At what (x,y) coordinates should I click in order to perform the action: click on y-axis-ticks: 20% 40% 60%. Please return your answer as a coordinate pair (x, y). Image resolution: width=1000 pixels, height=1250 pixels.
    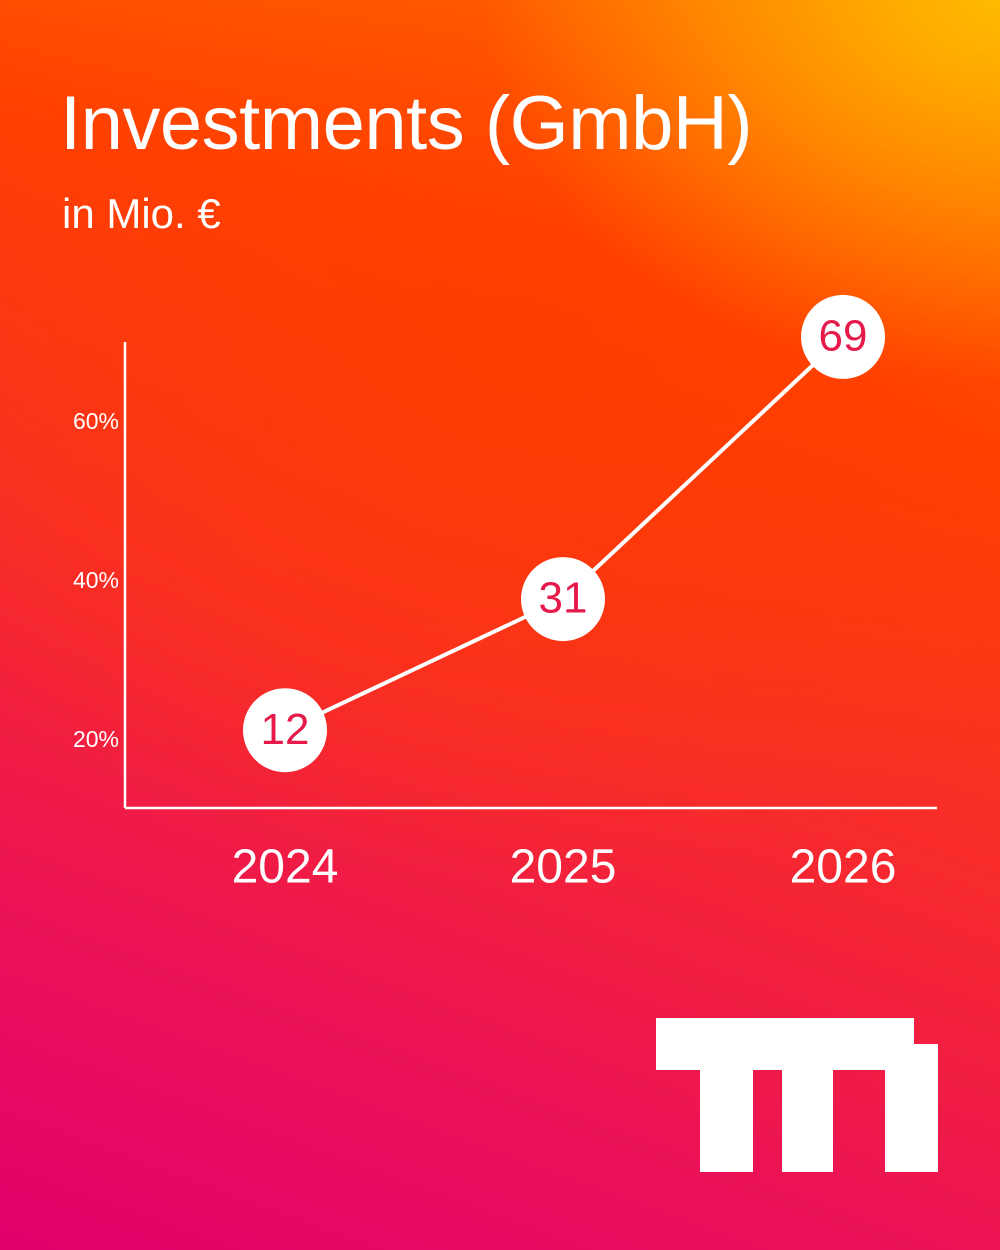
    Looking at the image, I should click on (96, 580).